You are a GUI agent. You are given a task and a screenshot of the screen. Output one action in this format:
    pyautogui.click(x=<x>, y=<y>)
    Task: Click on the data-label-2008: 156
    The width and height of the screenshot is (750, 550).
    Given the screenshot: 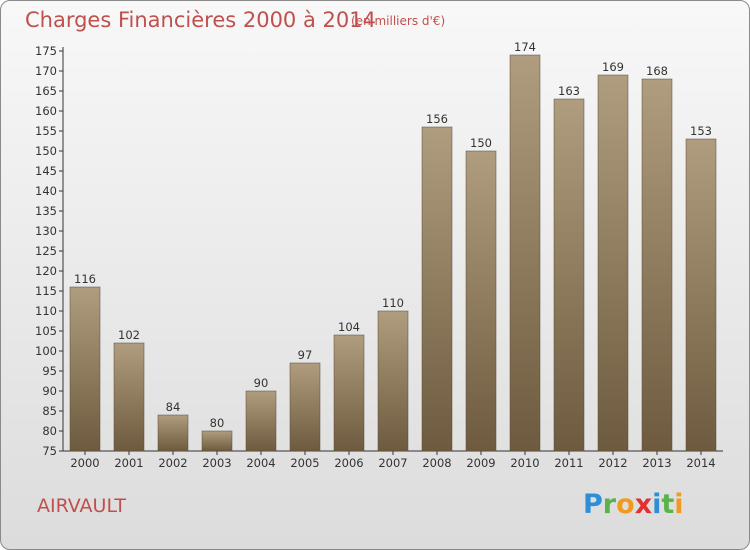 What is the action you would take?
    pyautogui.click(x=437, y=119)
    